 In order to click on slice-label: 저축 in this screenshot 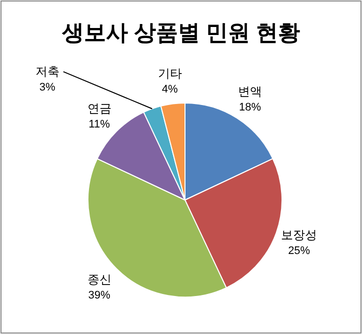, I will do `click(47, 71)`.